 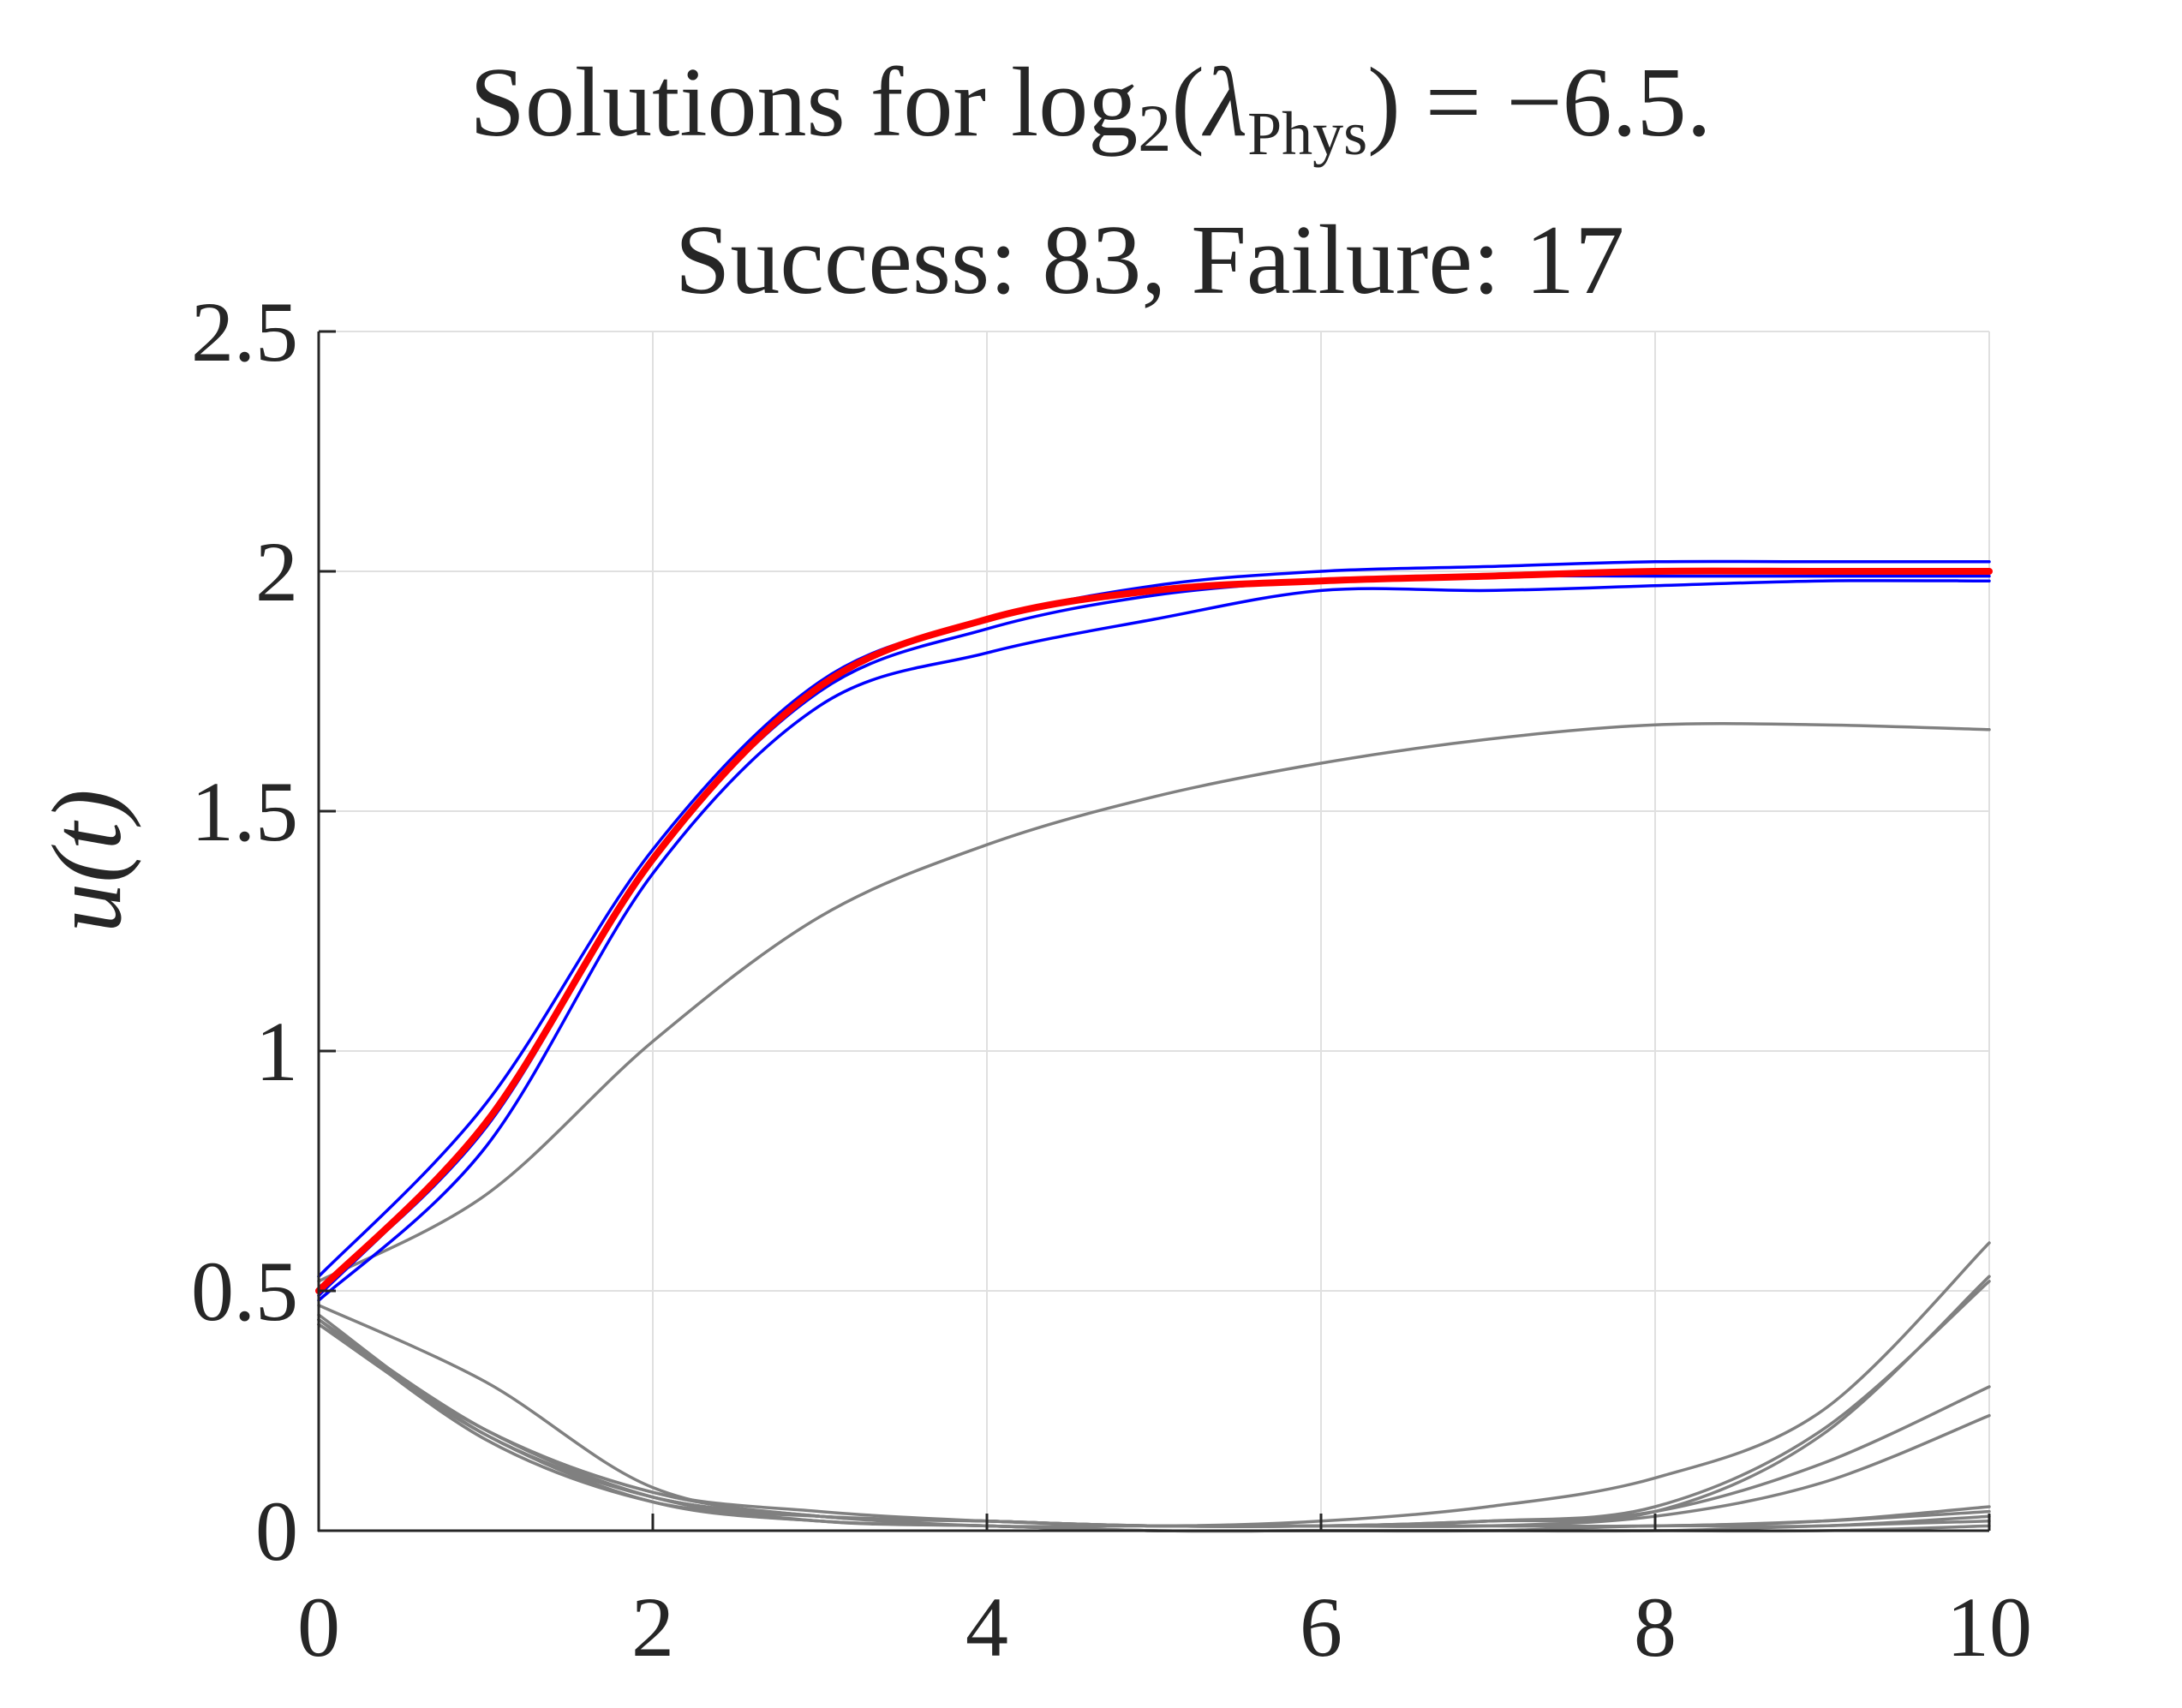 I want to click on chart-title-line1: Solutions for log2(λPhys) = −6.5., so click(x=1090, y=108).